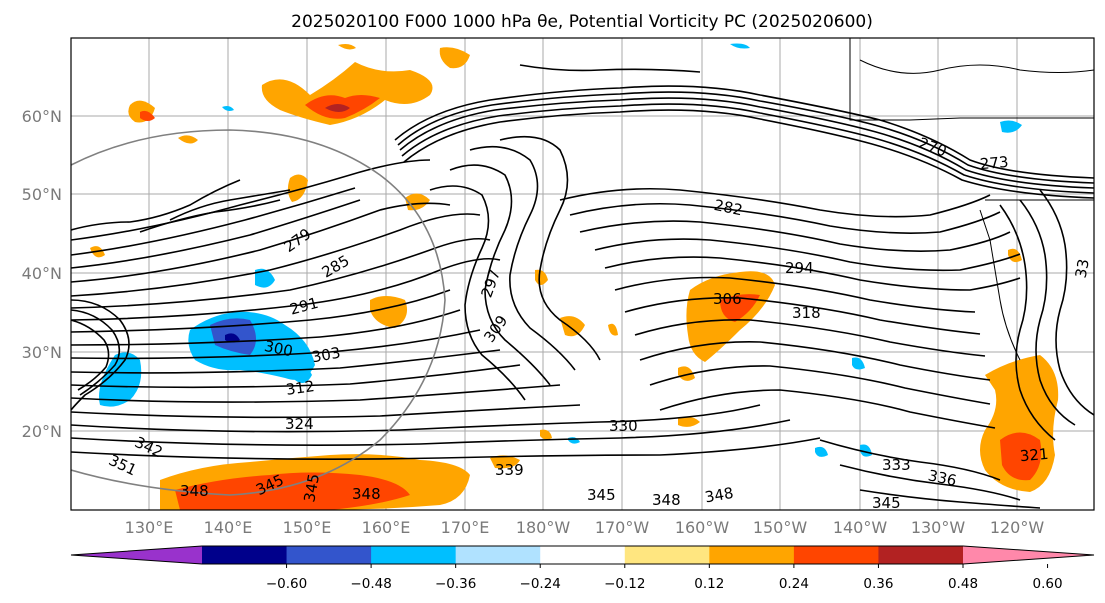 This screenshot has width=1105, height=603. What do you see at coordinates (42, 116) in the screenshot?
I see `latitude-label: 60°N` at bounding box center [42, 116].